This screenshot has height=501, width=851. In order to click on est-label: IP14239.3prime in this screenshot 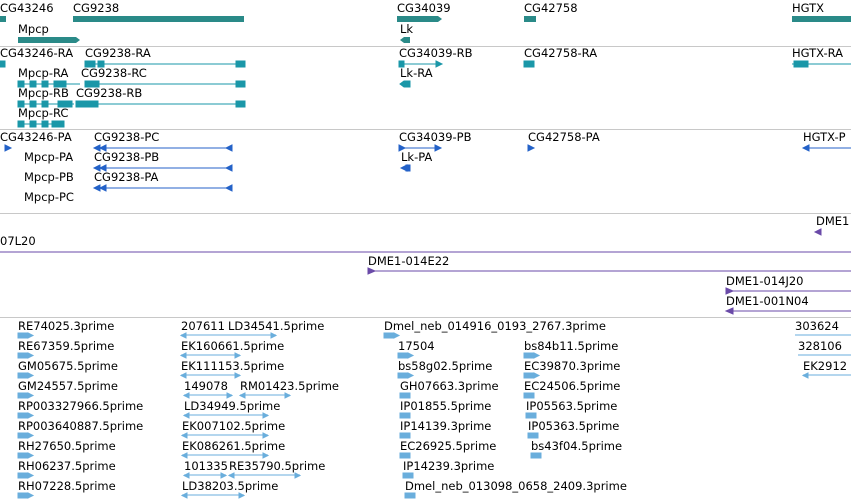, I will do `click(449, 466)`.